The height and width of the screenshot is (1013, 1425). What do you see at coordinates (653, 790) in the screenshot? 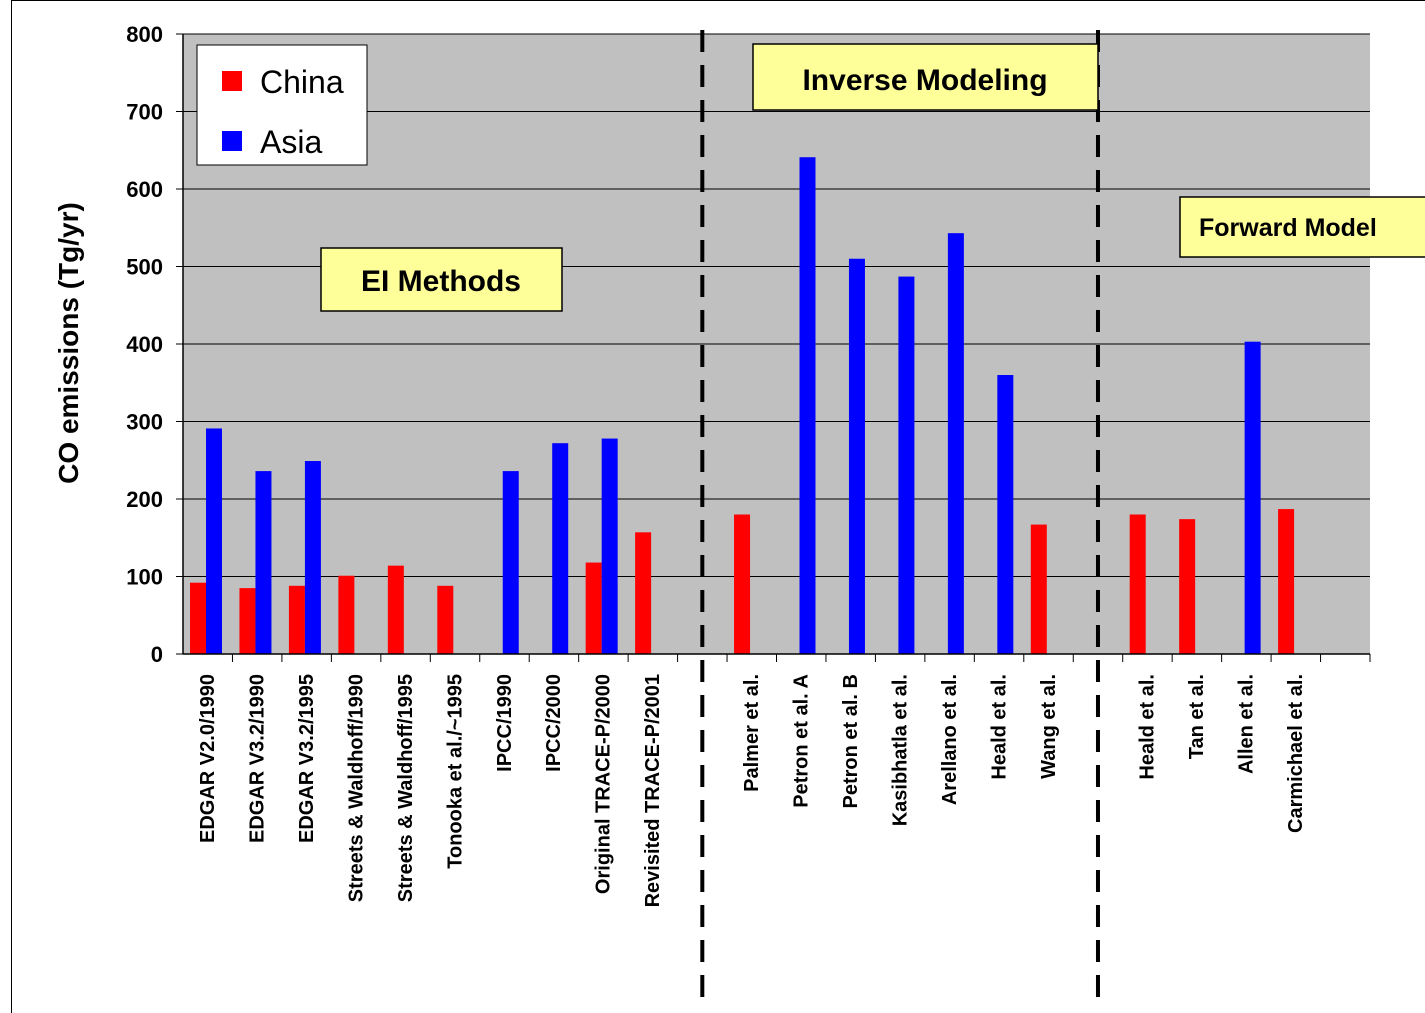
I see `x-category-label: Revisited TRACE-P/2001` at bounding box center [653, 790].